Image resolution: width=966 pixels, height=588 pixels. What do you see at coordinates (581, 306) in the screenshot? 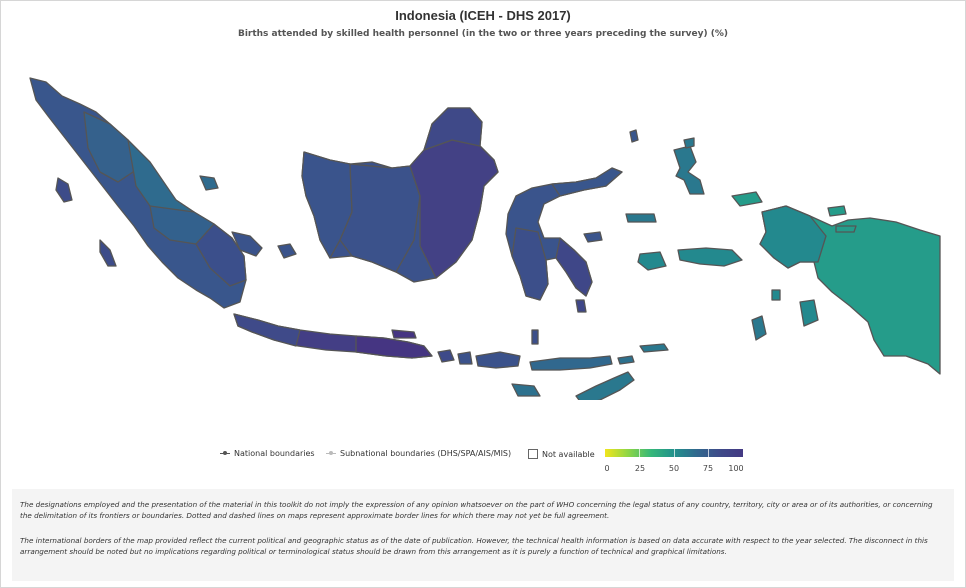
I see `island-buton` at bounding box center [581, 306].